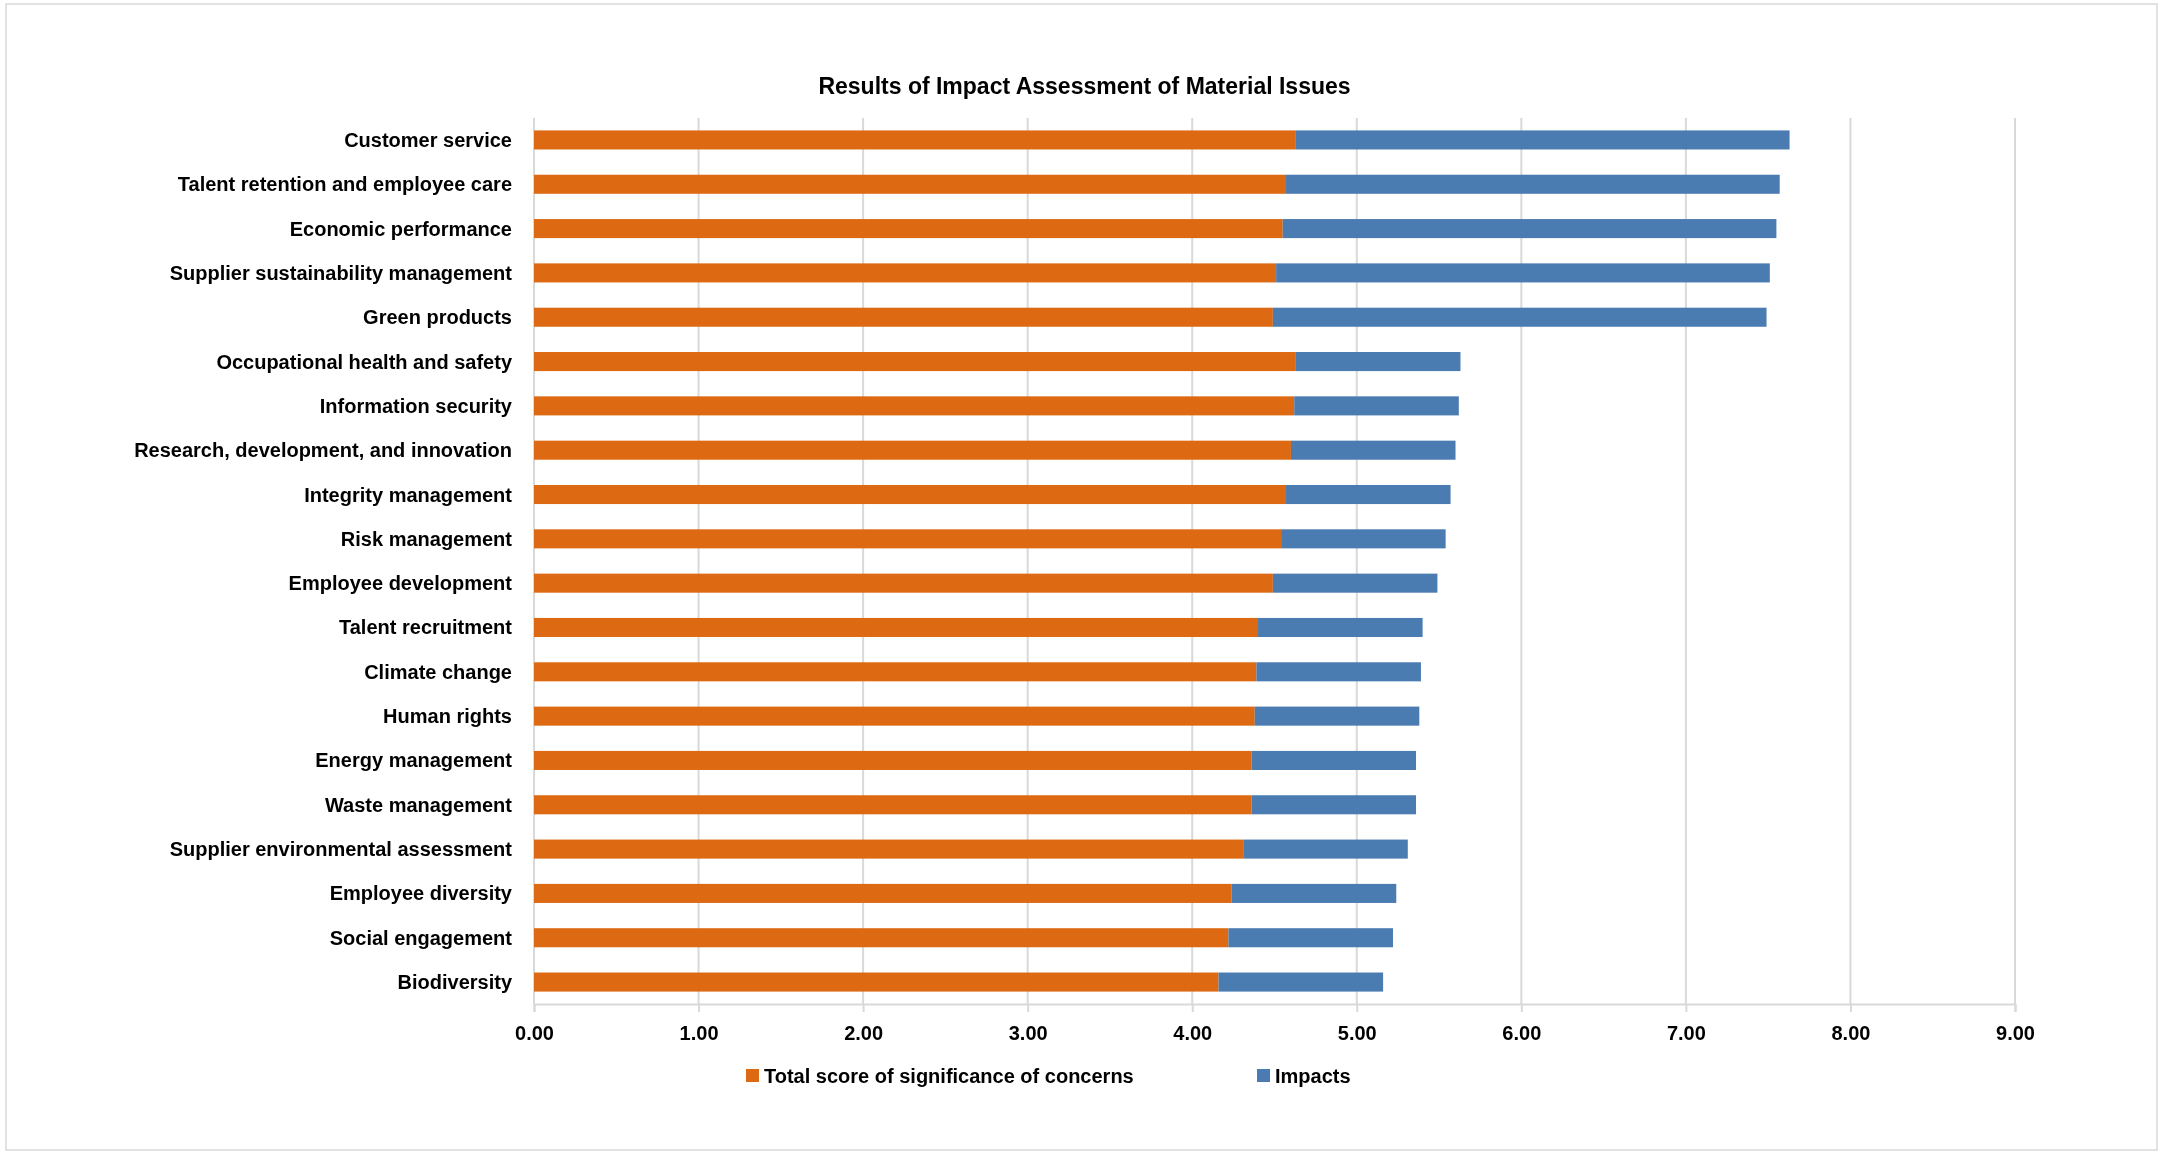 The width and height of the screenshot is (2163, 1156). What do you see at coordinates (1686, 1033) in the screenshot?
I see `x-tick-label: 7.00` at bounding box center [1686, 1033].